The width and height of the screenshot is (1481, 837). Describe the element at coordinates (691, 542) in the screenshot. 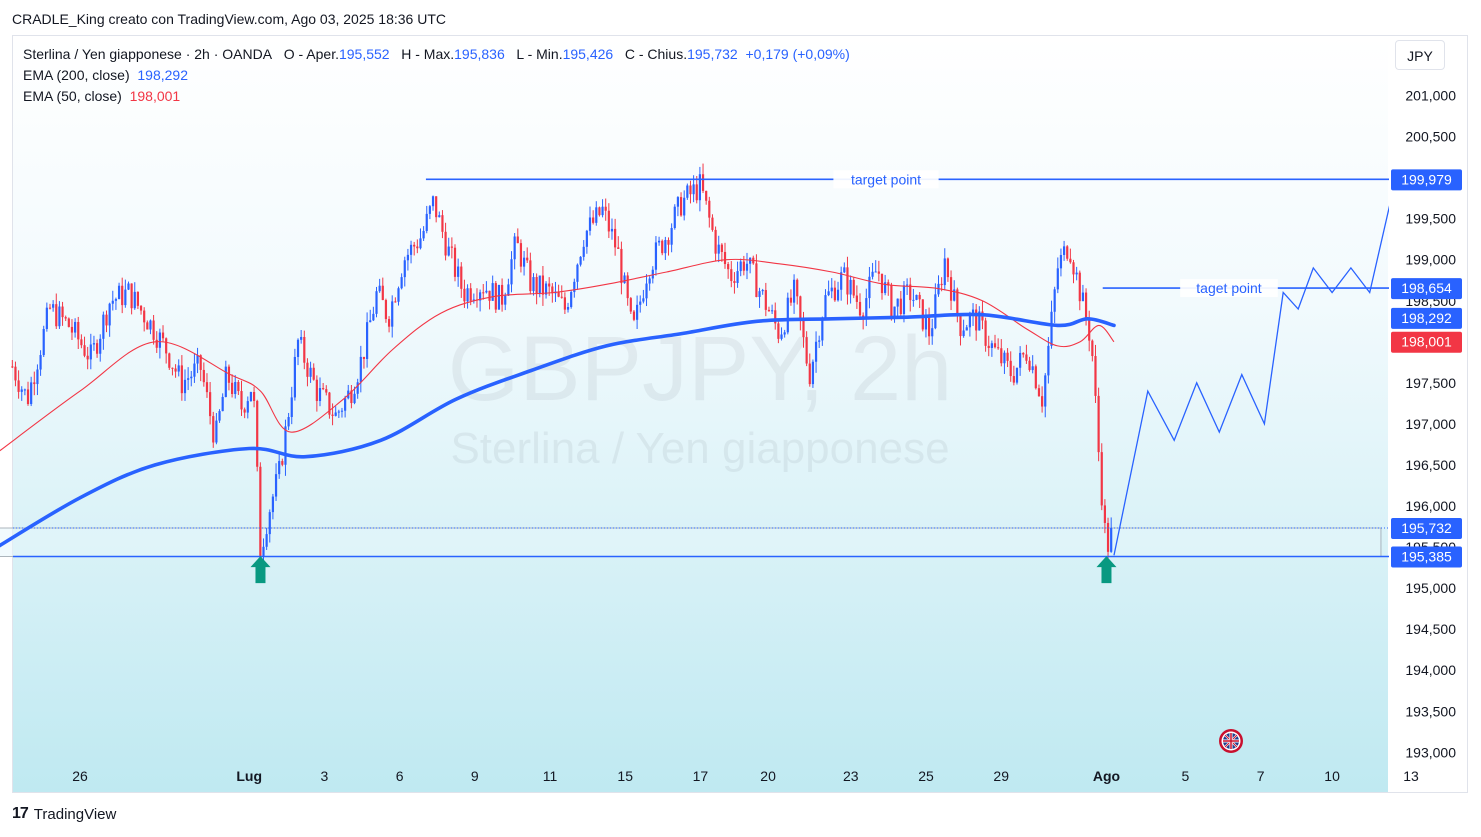

I see `support-zone` at that location.